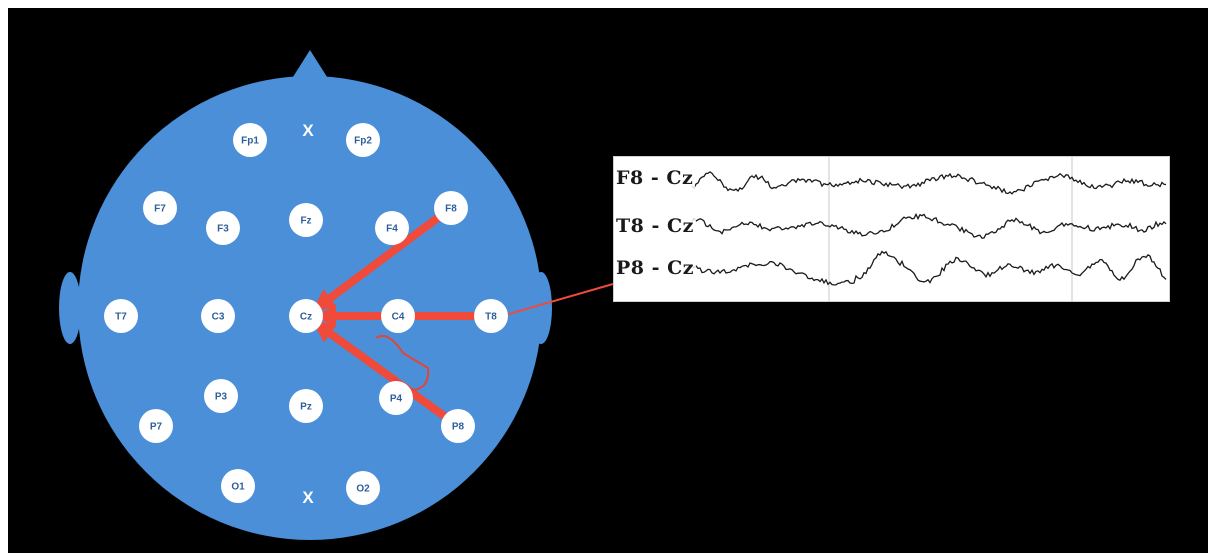 The width and height of the screenshot is (1213, 560). I want to click on electrode-label: Pz, so click(306, 407).